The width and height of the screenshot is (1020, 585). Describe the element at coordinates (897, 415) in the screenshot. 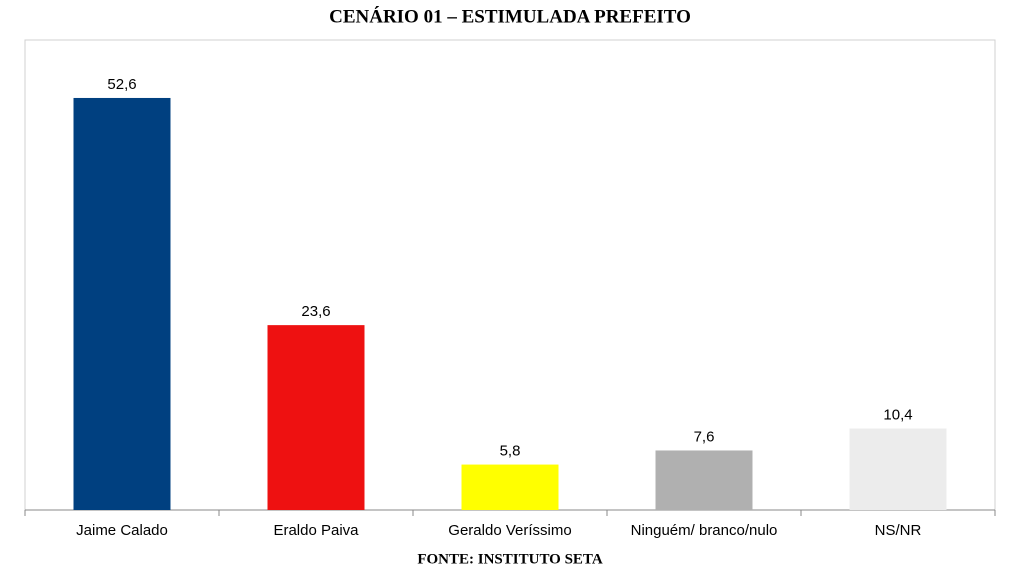

I see `value-label: 10,4` at that location.